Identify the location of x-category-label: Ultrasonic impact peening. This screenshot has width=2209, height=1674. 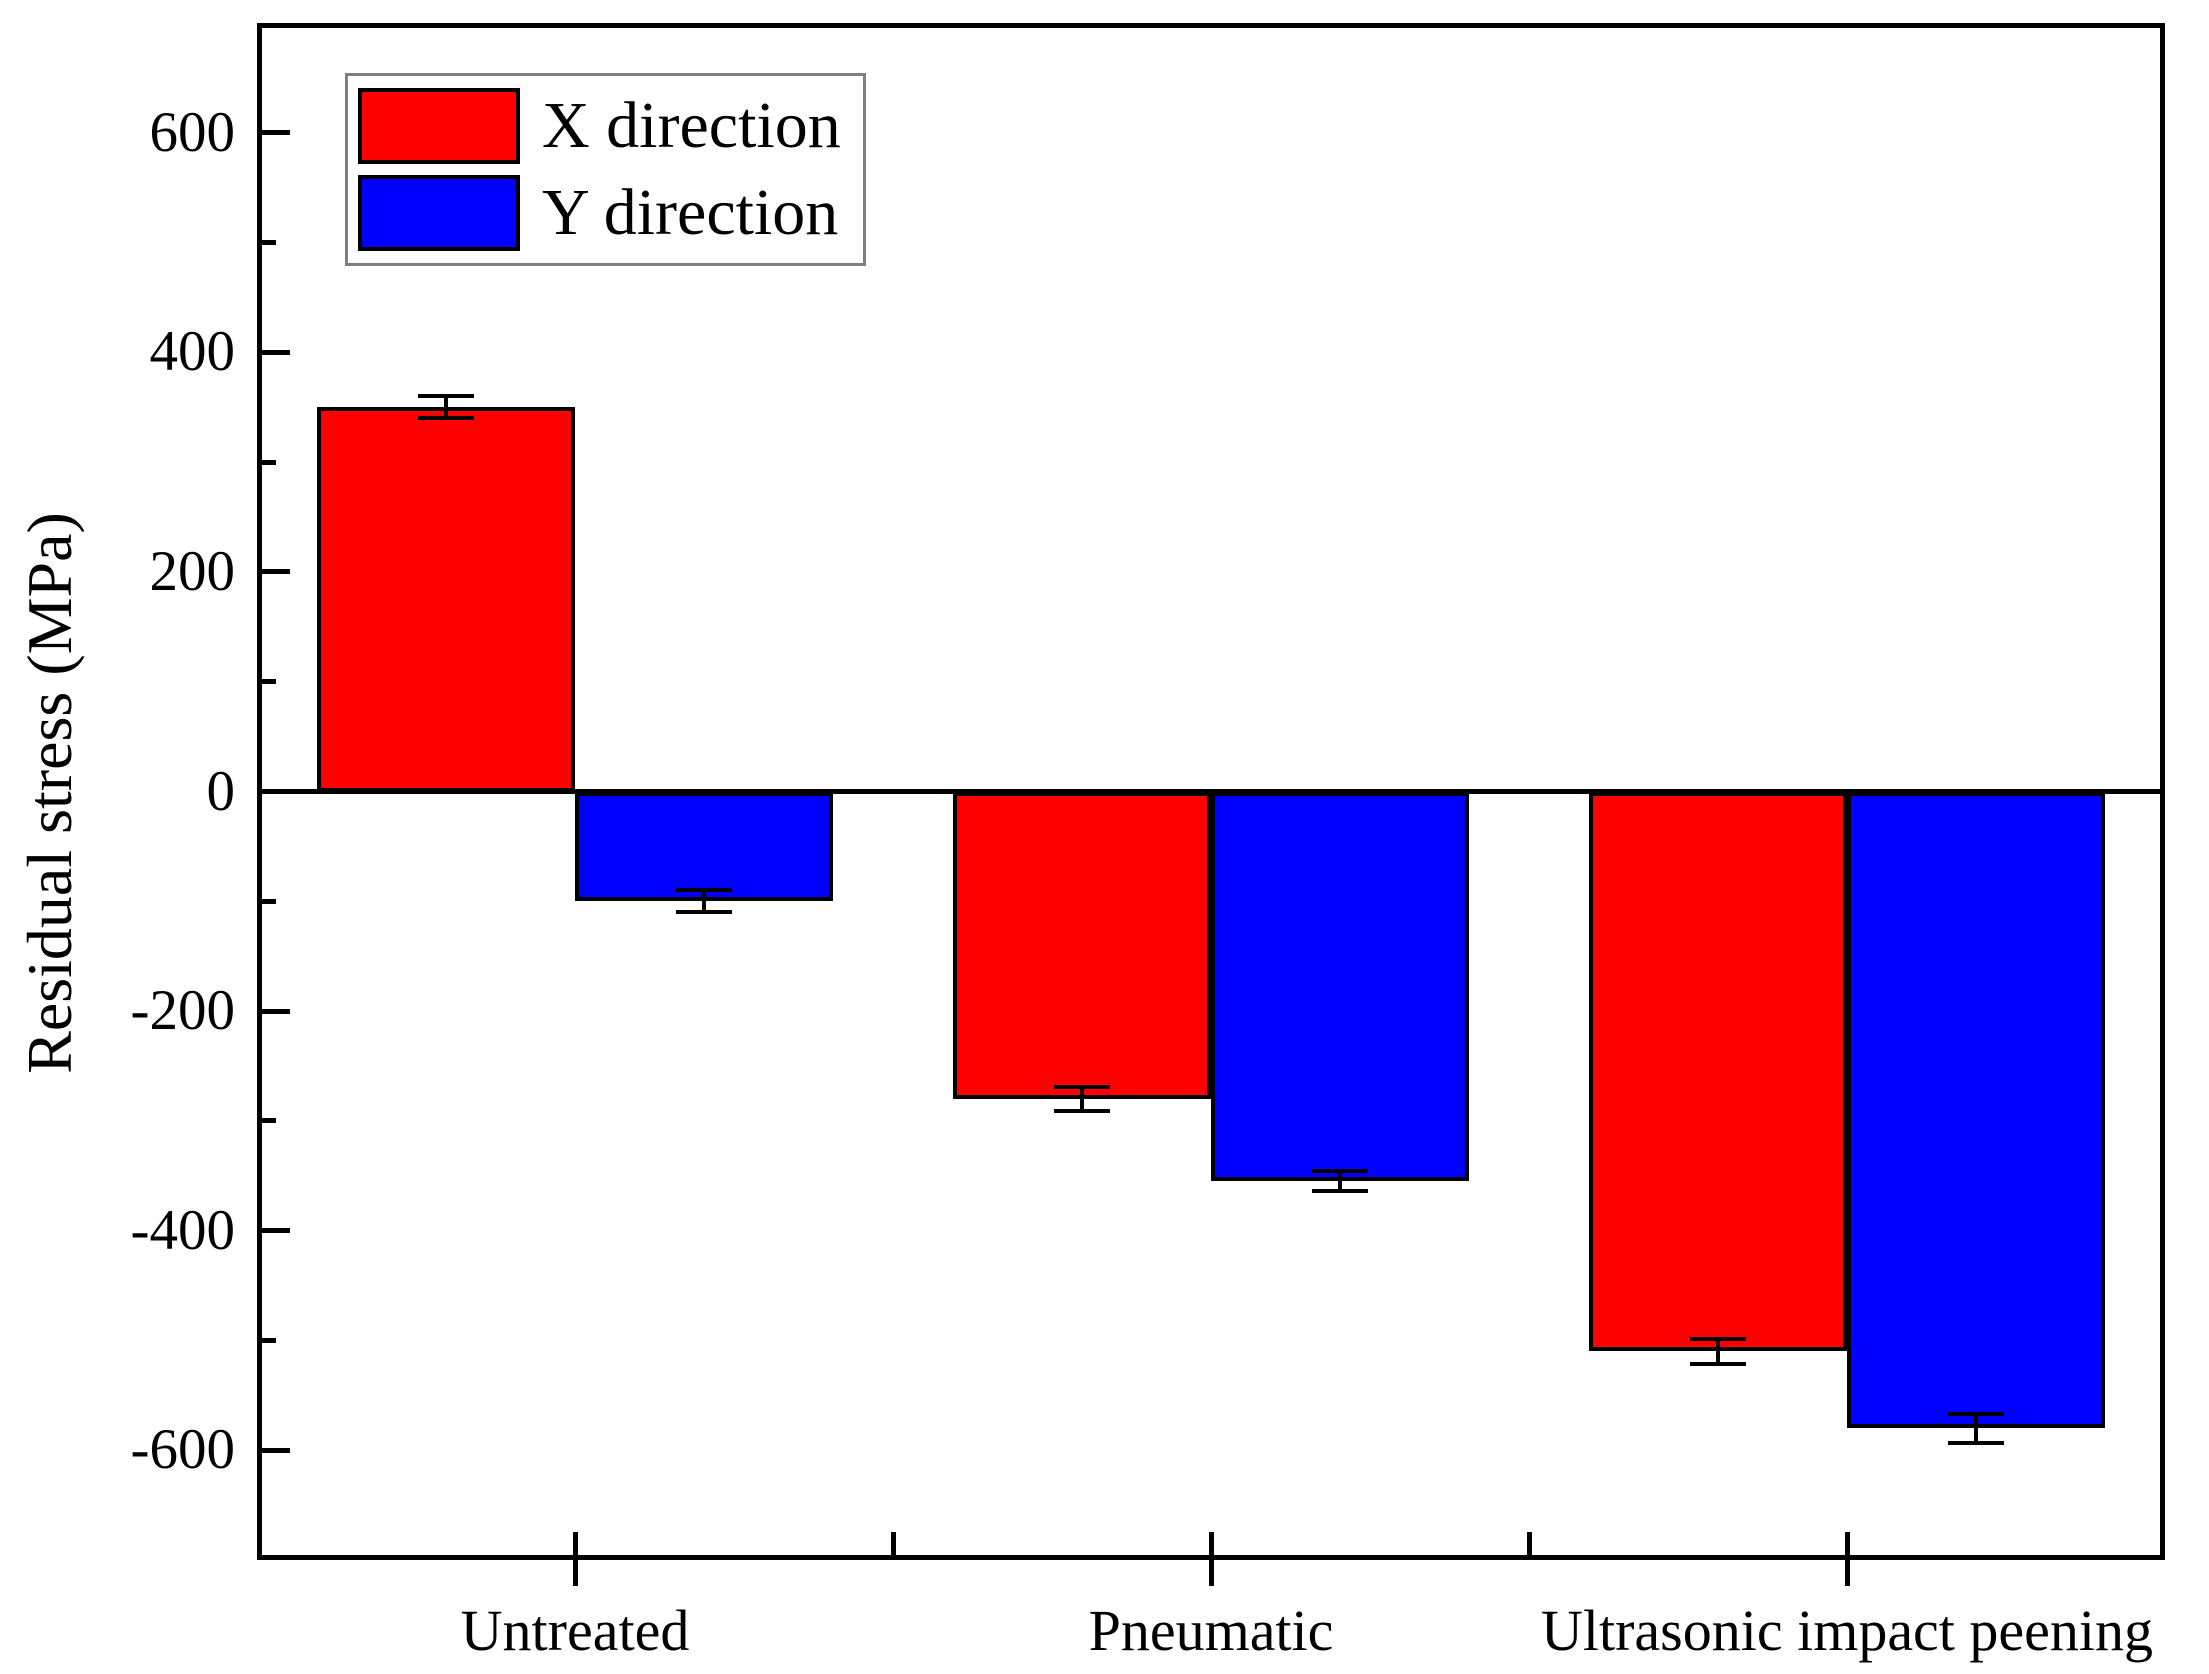
(1847, 1630).